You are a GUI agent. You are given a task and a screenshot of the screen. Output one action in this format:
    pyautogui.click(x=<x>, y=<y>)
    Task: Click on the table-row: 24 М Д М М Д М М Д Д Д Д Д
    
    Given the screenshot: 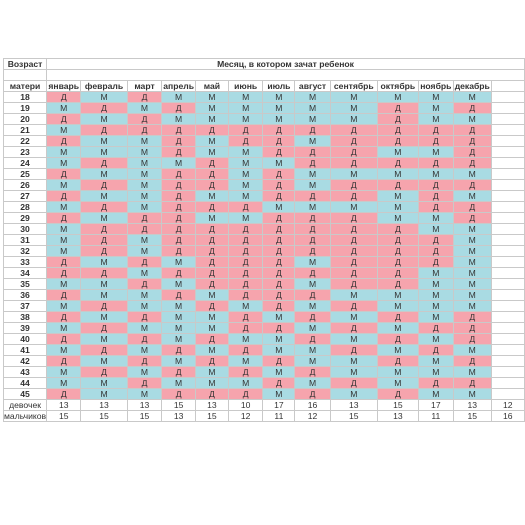 What is the action you would take?
    pyautogui.click(x=263, y=163)
    